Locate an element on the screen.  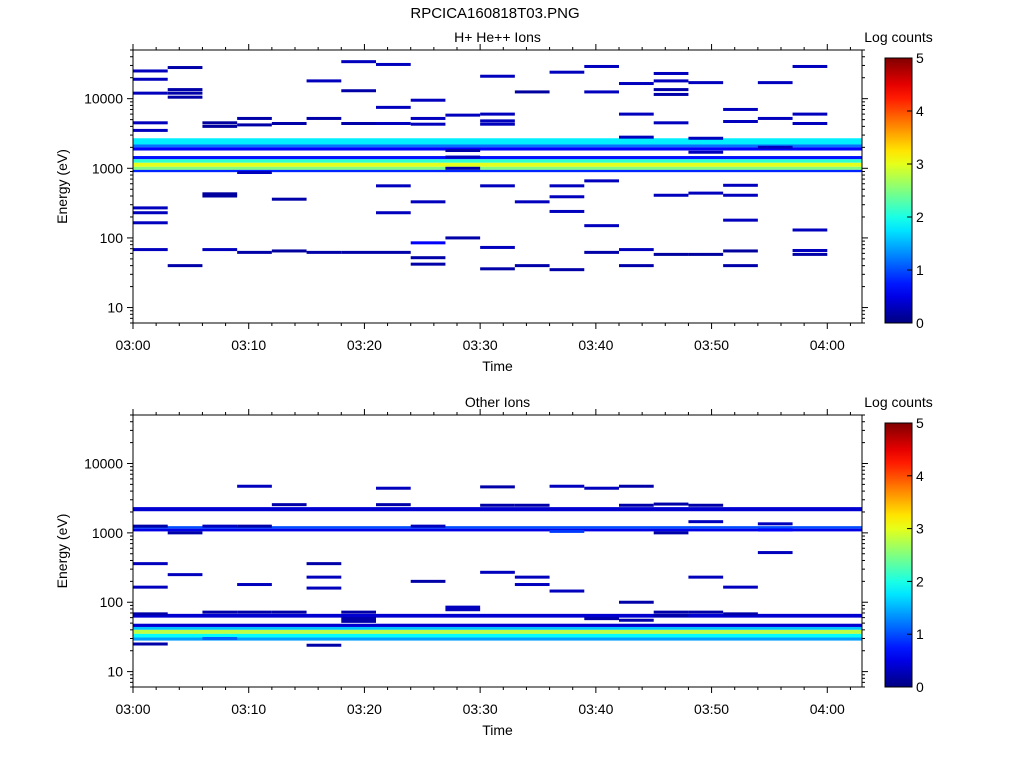
x-tick-label: 03:40 is located at coordinates (595, 709).